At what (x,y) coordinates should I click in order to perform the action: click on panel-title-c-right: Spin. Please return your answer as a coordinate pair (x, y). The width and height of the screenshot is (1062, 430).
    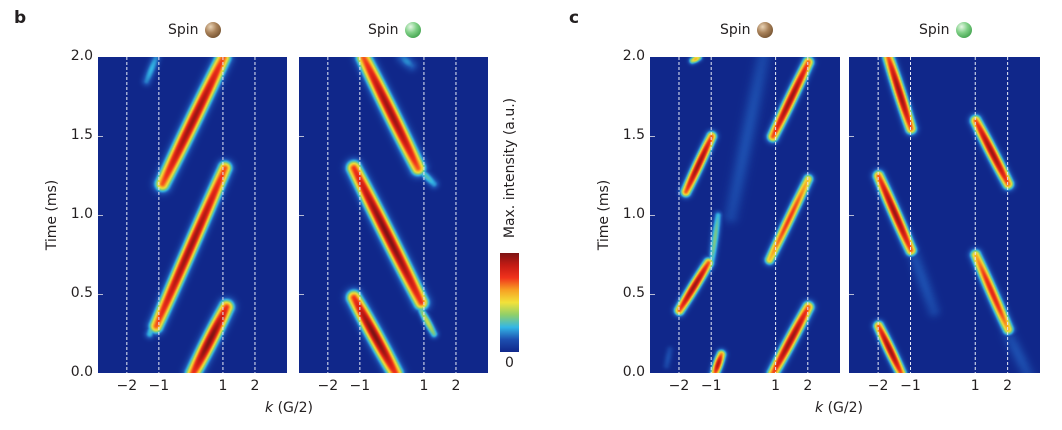
    Looking at the image, I should click on (945, 30).